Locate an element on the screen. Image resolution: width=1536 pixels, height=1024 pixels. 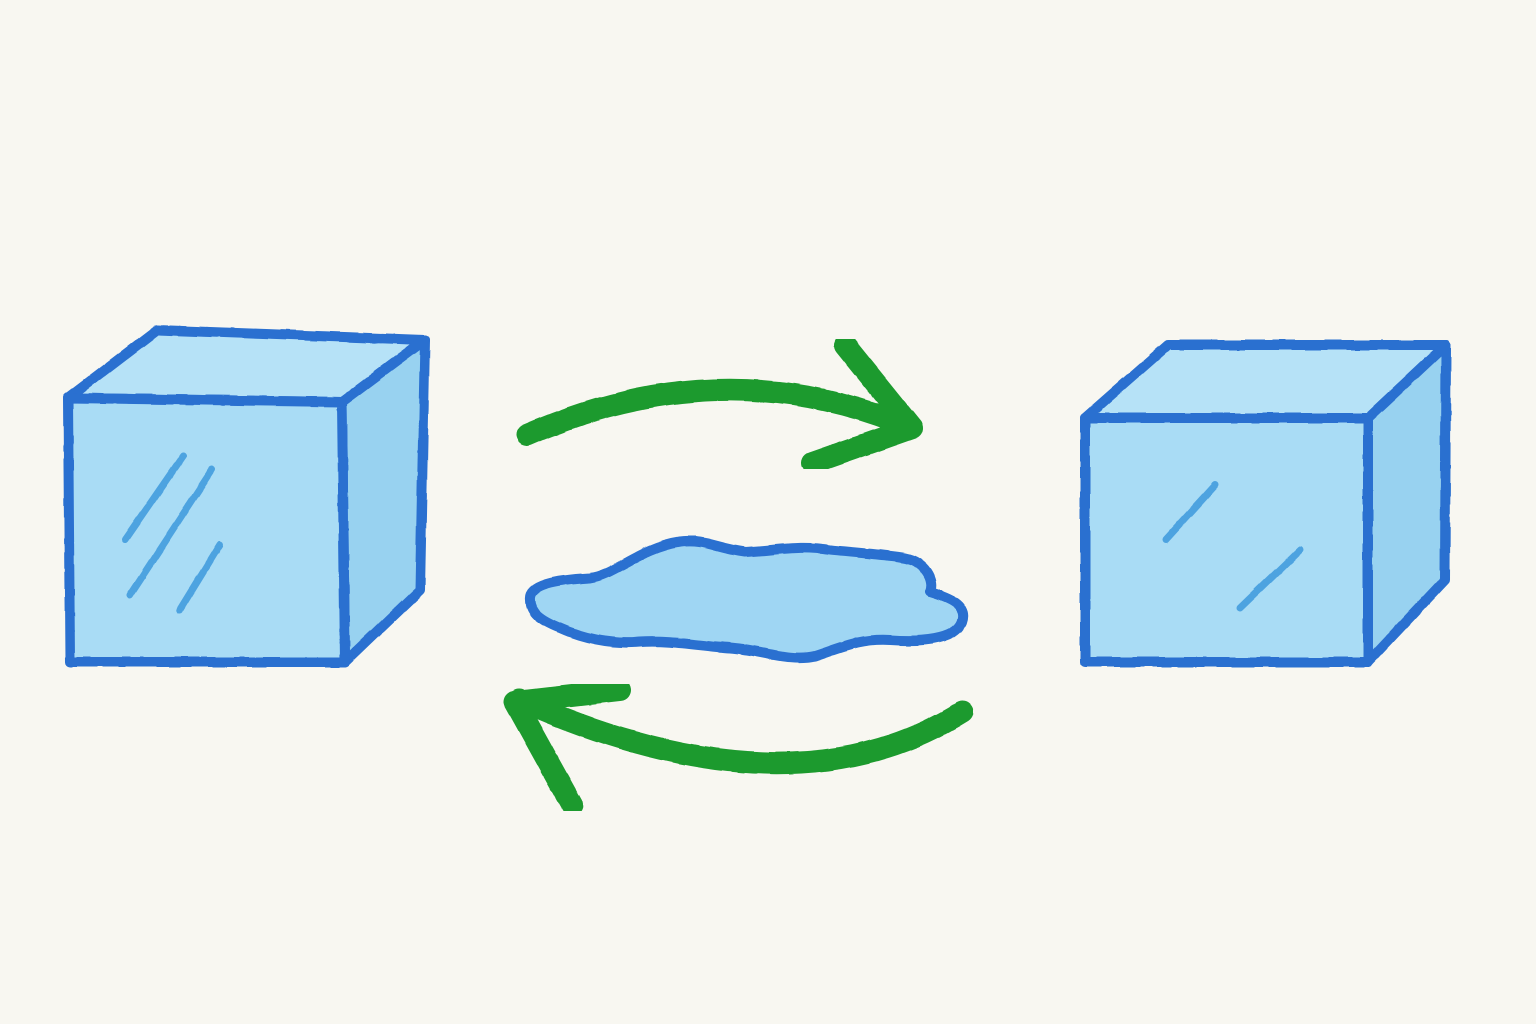
ice-cube-left-front-face is located at coordinates (206, 530).